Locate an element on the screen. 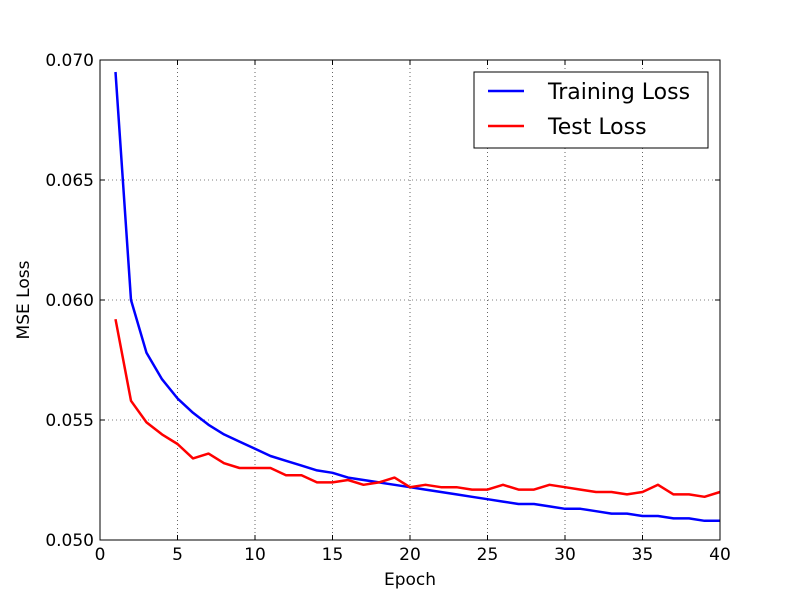 This screenshot has width=800, height=600. y-tick-label: 0.055 is located at coordinates (69, 421).